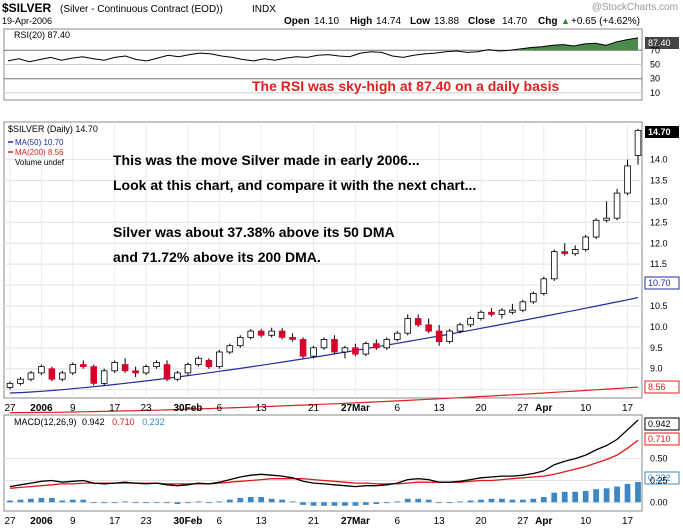 The width and height of the screenshot is (683, 528). I want to click on rsi-tick-label: 50, so click(655, 65).